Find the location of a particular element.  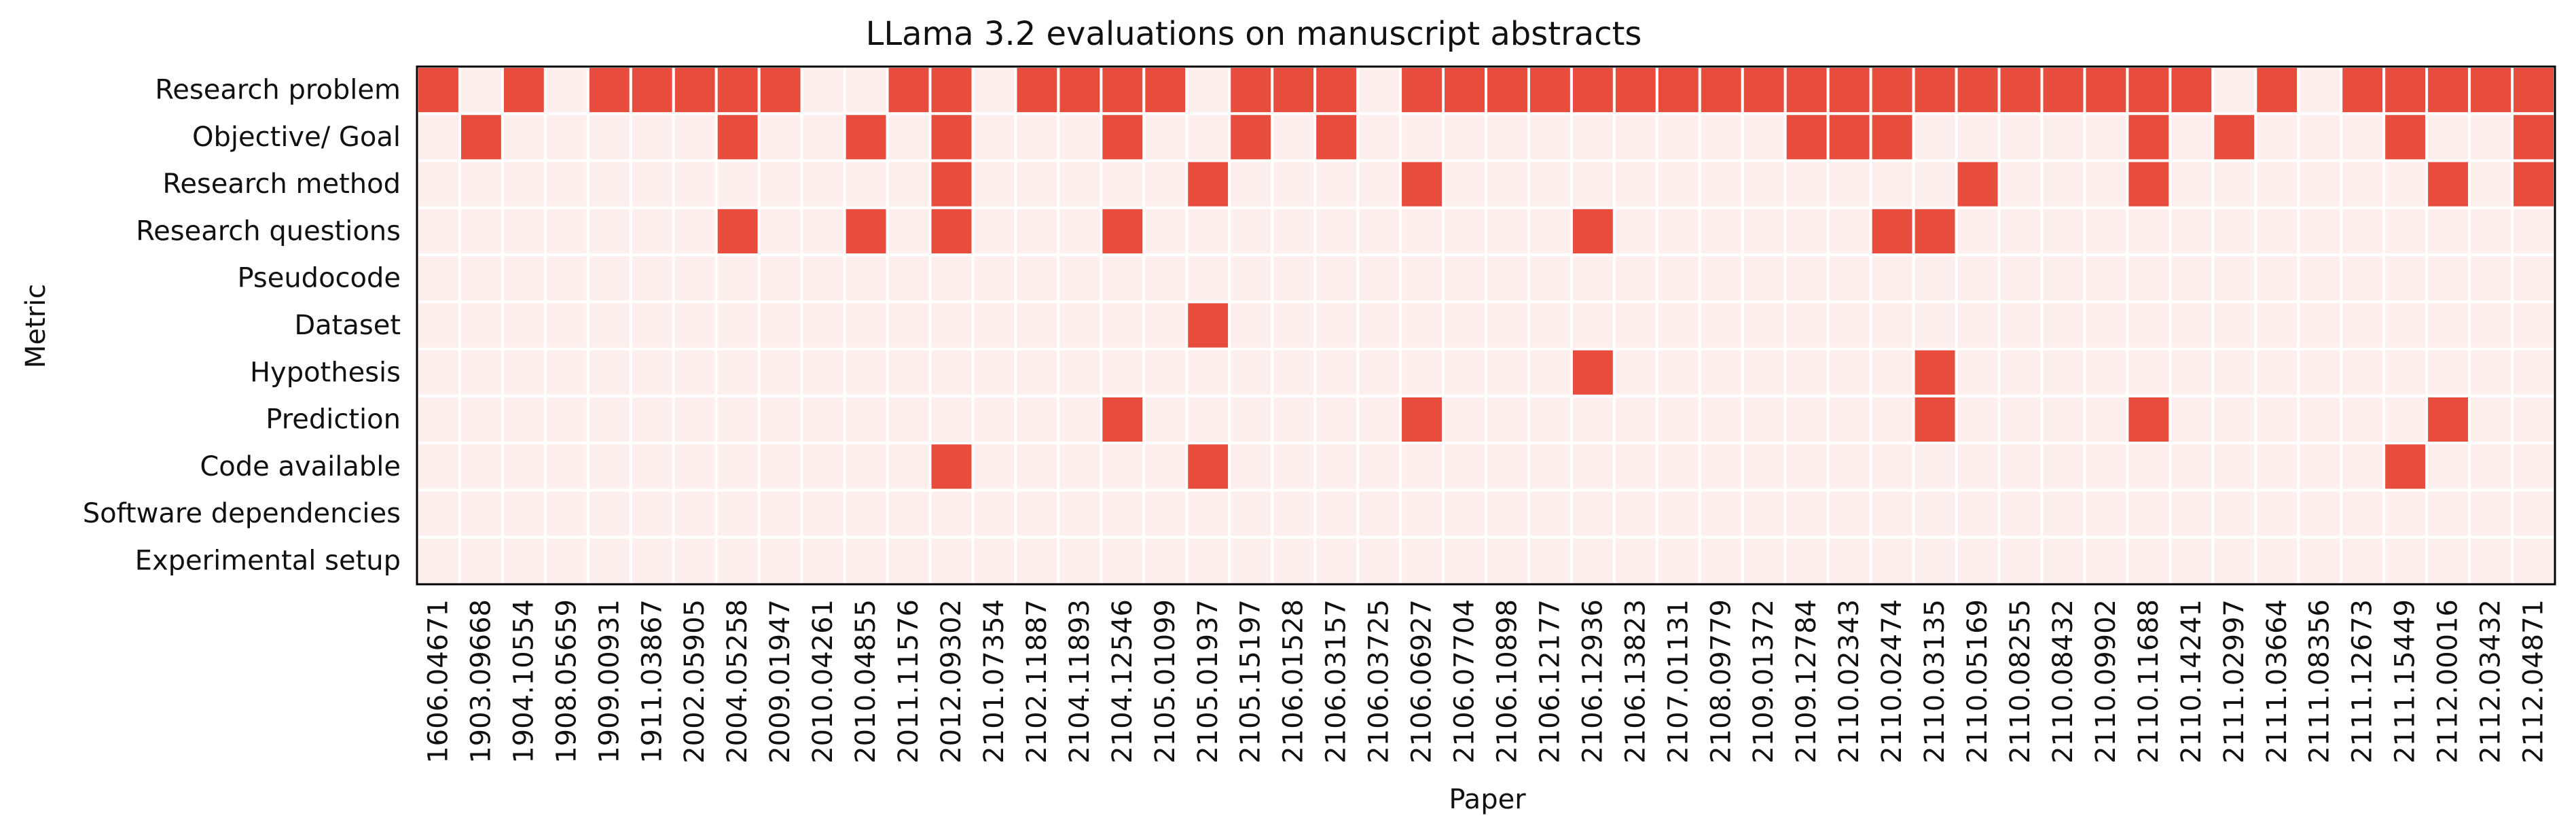

column-tick-label: 1911.03867 is located at coordinates (652, 682).